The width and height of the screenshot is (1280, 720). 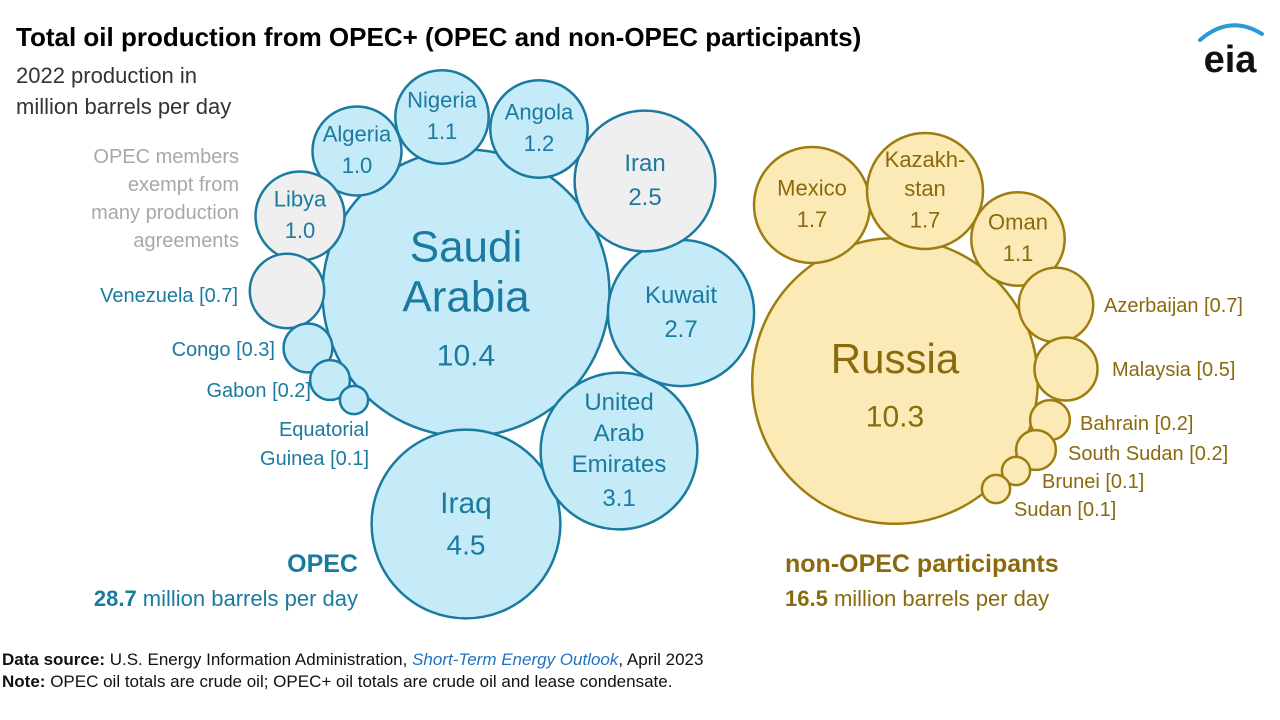 What do you see at coordinates (442, 99) in the screenshot?
I see `bubble-label-nigeria: Nigeria` at bounding box center [442, 99].